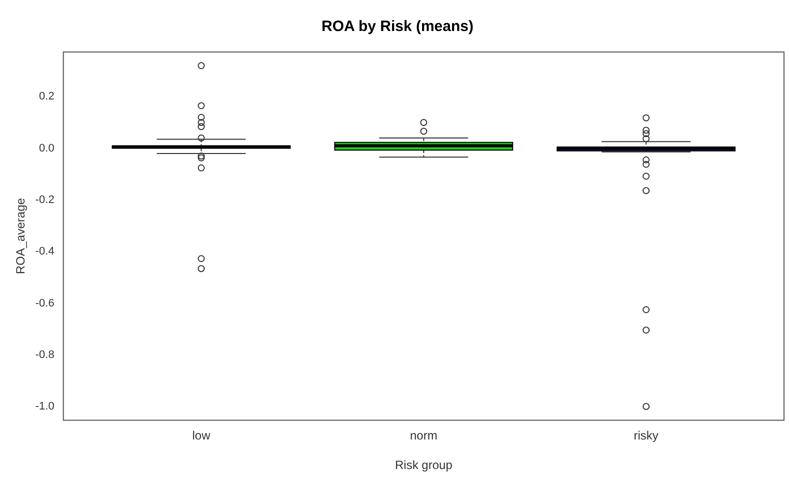 The width and height of the screenshot is (789, 483). What do you see at coordinates (44, 200) in the screenshot?
I see `y-tick-label: -0.2` at bounding box center [44, 200].